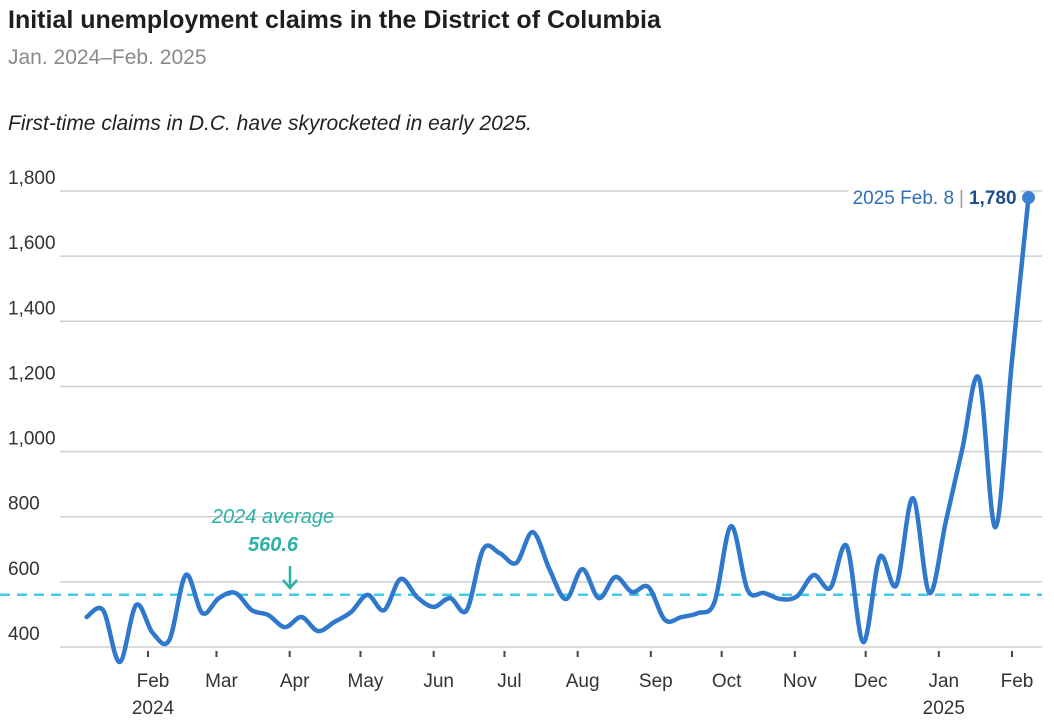 The height and width of the screenshot is (726, 1054). I want to click on y-tick-label: 1,800, so click(32, 178).